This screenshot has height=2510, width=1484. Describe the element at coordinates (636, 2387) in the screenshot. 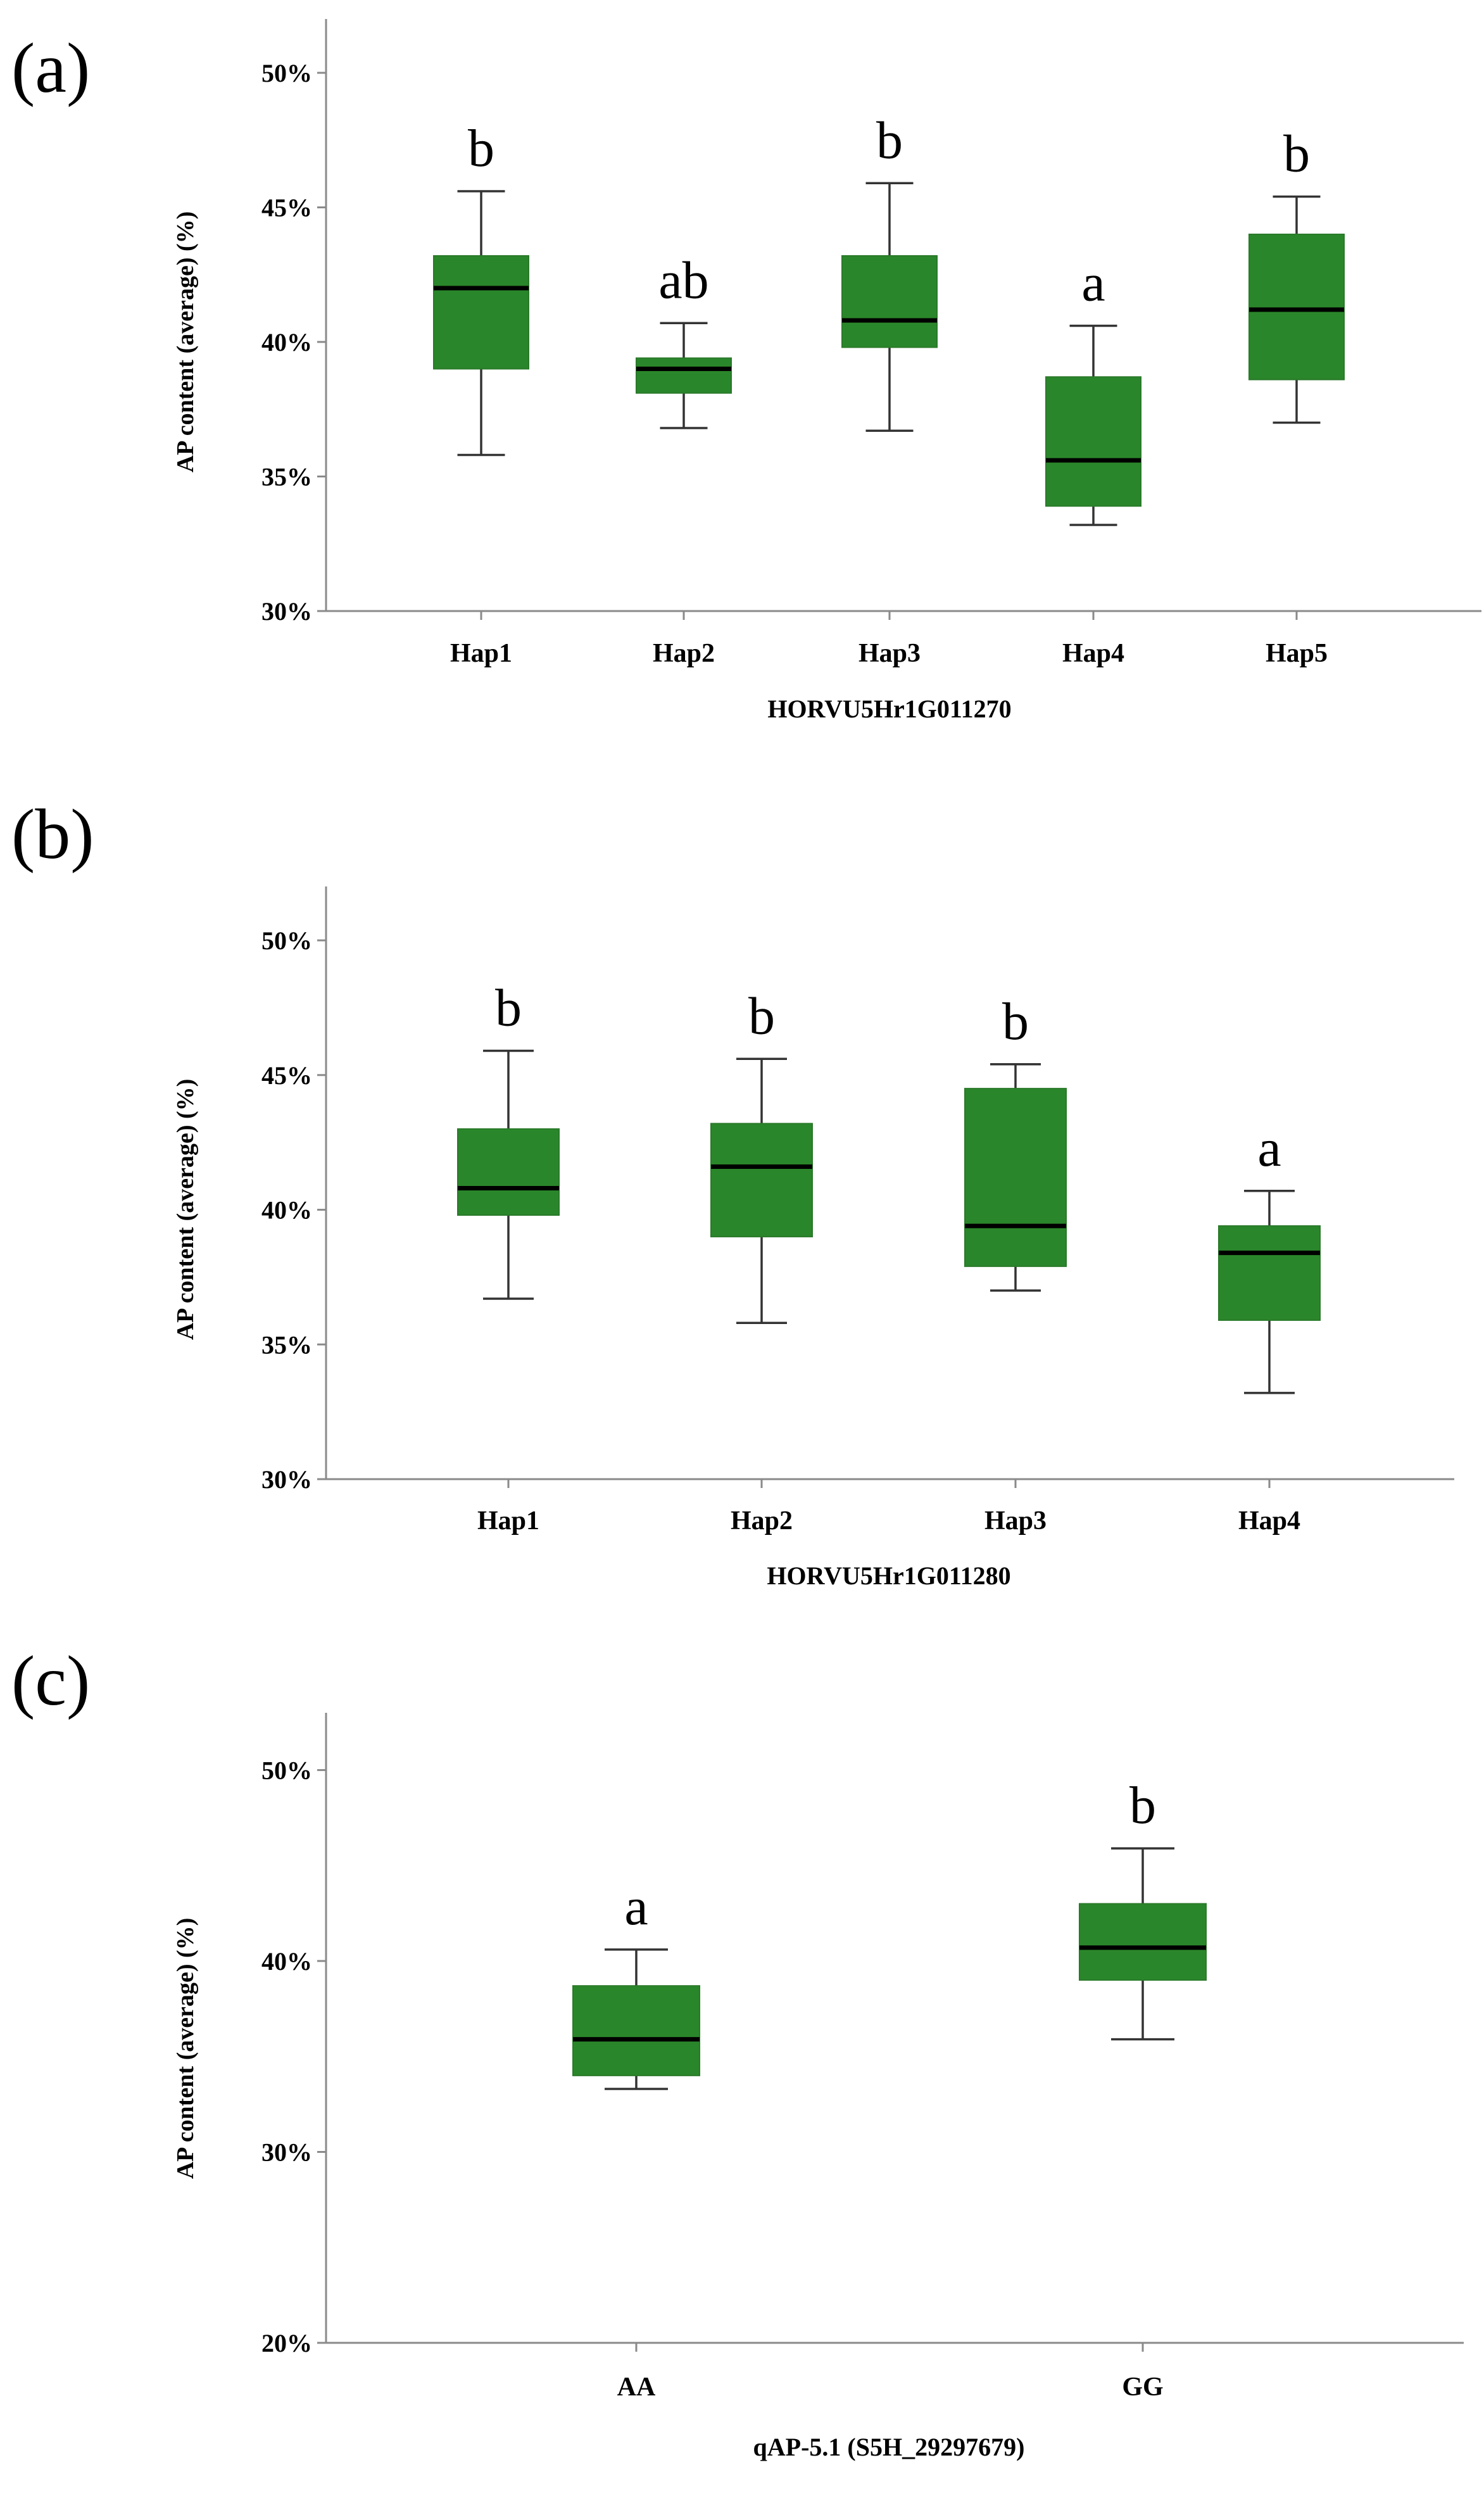

I see `x-tick-label: AA` at that location.